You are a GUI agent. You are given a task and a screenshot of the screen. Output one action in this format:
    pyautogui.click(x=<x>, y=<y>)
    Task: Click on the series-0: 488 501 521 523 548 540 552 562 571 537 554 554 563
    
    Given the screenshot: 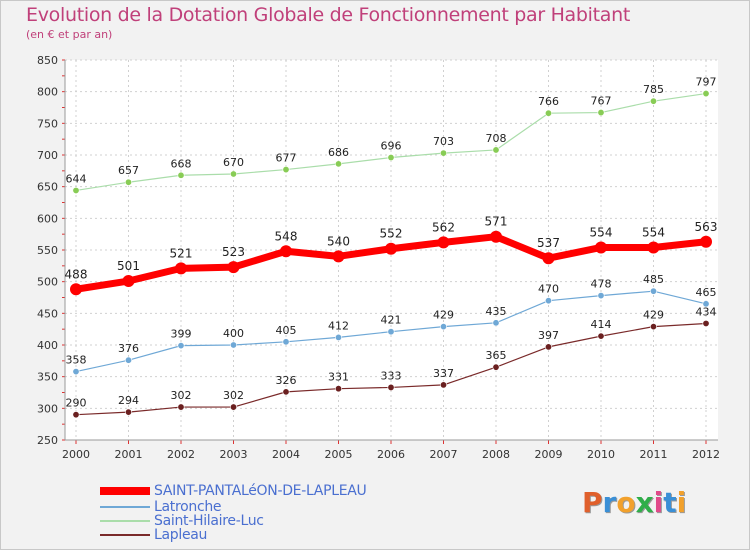 What is the action you would take?
    pyautogui.click(x=391, y=255)
    